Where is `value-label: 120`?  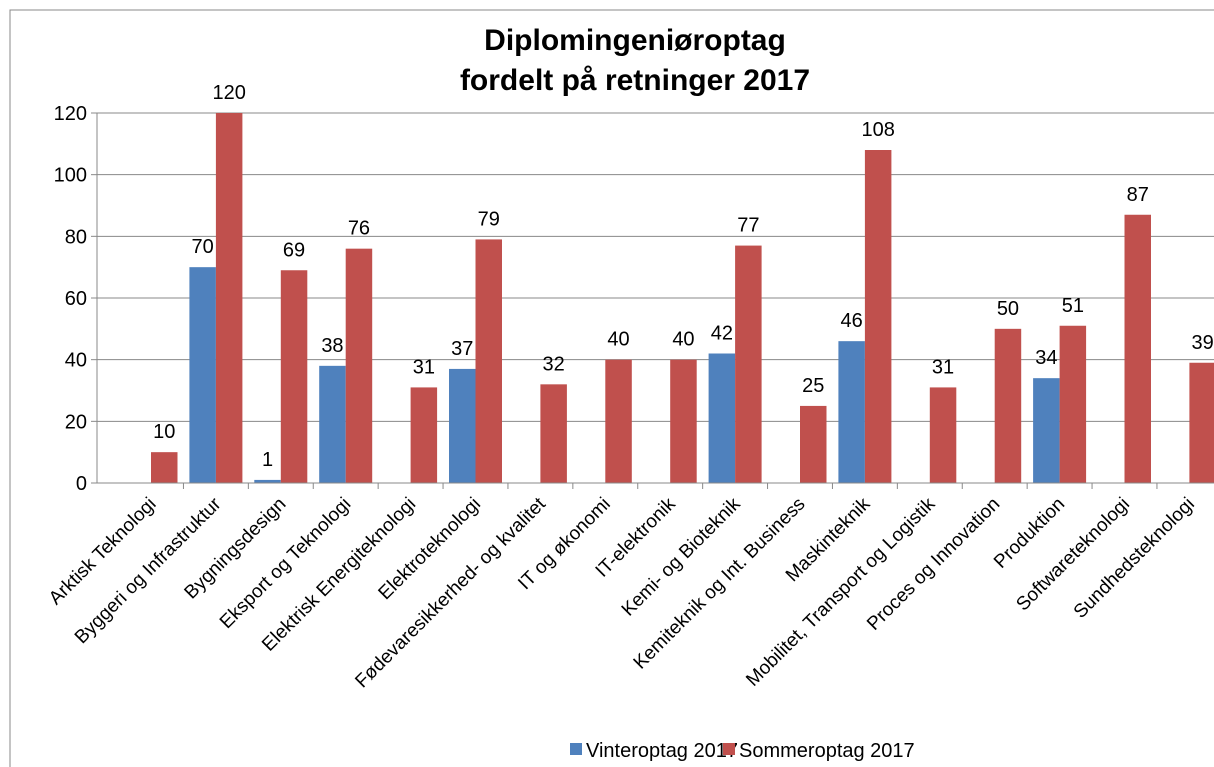 value-label: 120 is located at coordinates (228, 93).